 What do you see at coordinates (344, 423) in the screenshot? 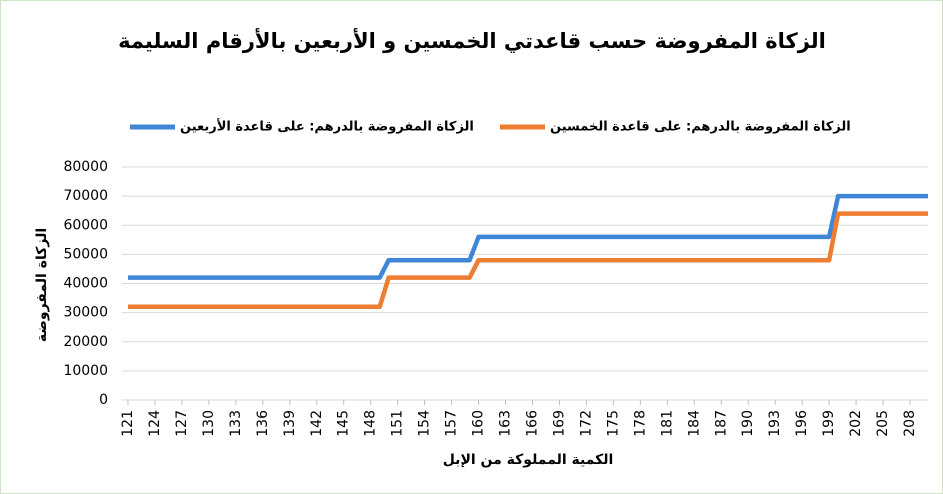
I see `x-tick-label: 145` at bounding box center [344, 423].